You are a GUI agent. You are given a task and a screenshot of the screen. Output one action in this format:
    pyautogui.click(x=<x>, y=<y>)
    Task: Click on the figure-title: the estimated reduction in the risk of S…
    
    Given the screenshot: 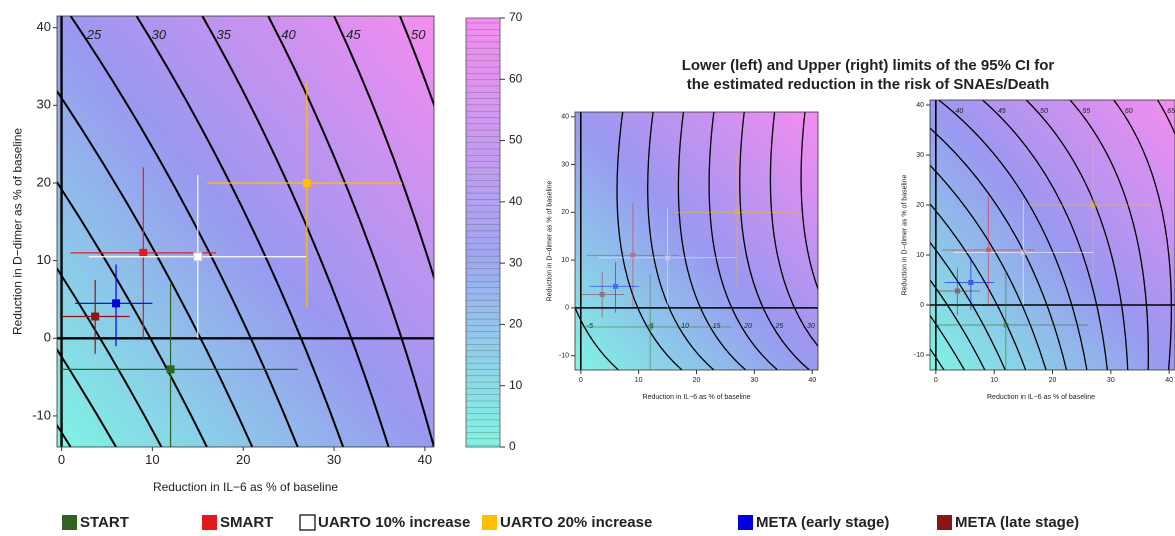 What is the action you would take?
    pyautogui.click(x=868, y=84)
    